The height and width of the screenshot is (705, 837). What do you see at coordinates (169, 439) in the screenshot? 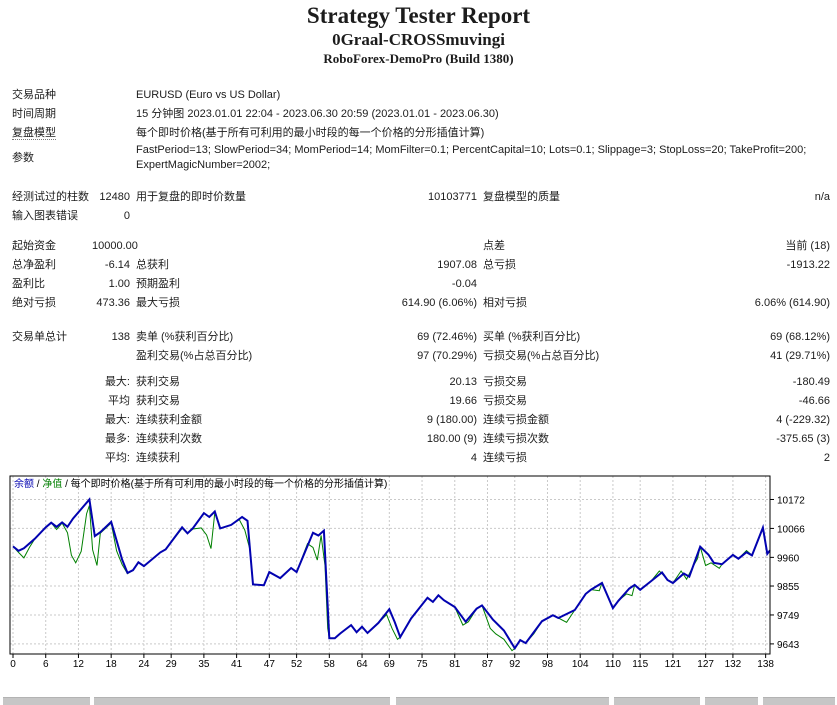
I see `stat-label: 连续获利次数` at bounding box center [169, 439].